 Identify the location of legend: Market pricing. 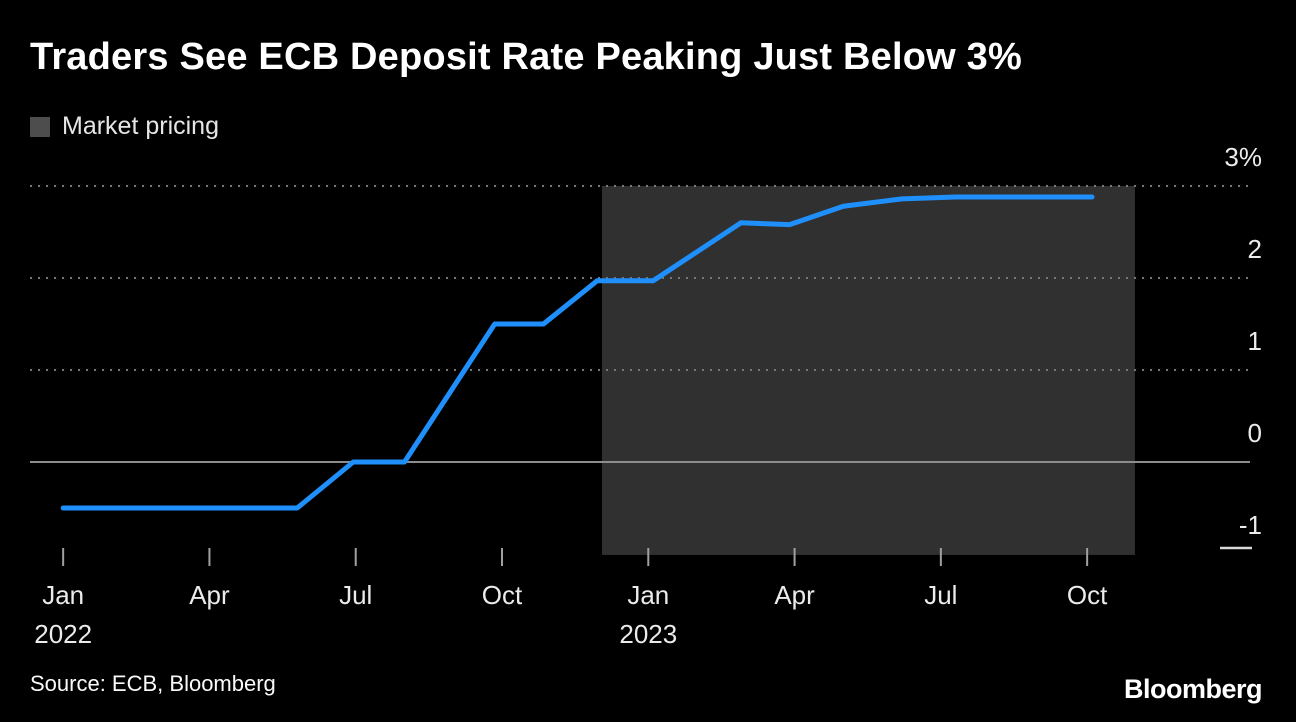
(124, 126).